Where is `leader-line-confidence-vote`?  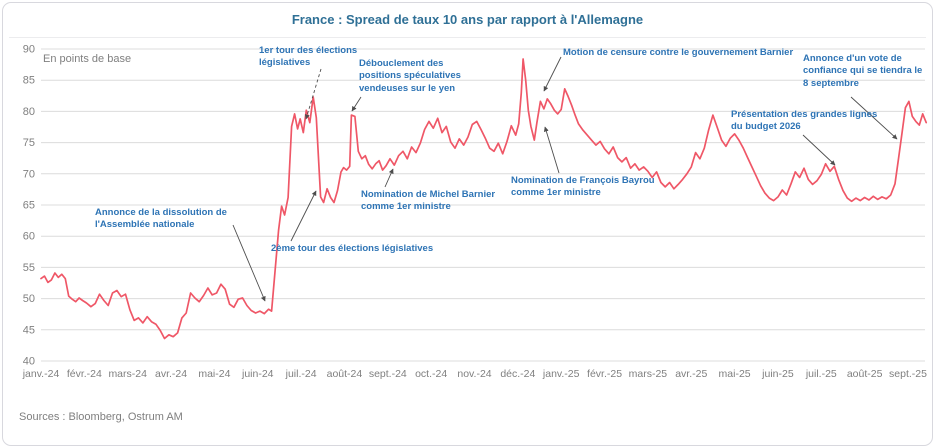
leader-line-confidence-vote is located at coordinates (874, 118).